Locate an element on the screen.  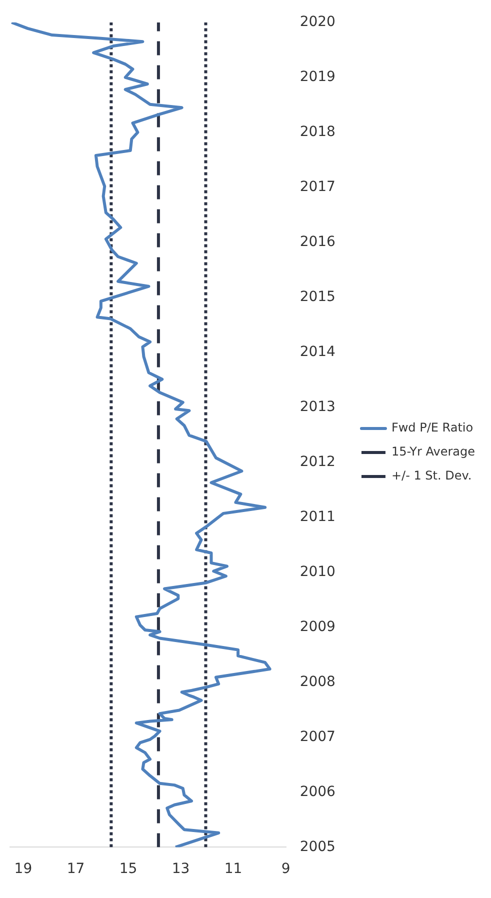
x-tick-label: 17 is located at coordinates (75, 869).